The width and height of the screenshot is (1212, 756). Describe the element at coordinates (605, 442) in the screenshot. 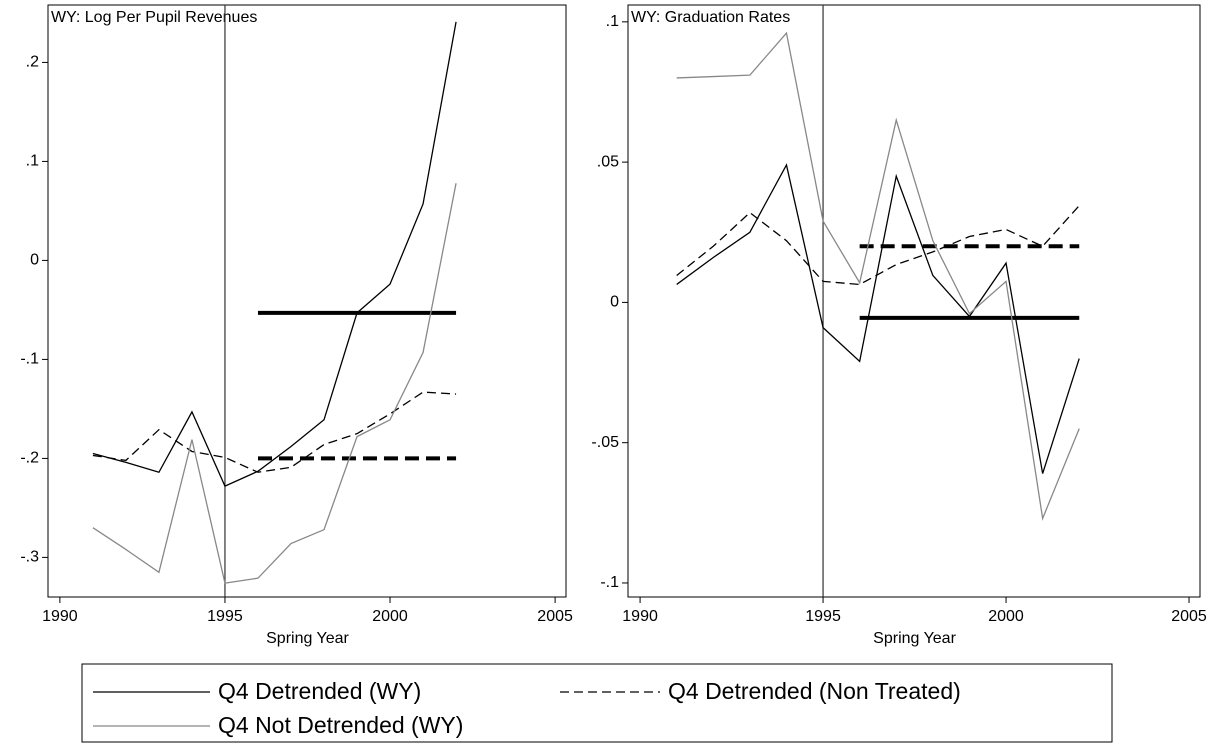

I see `y-tick-label: -.05` at that location.